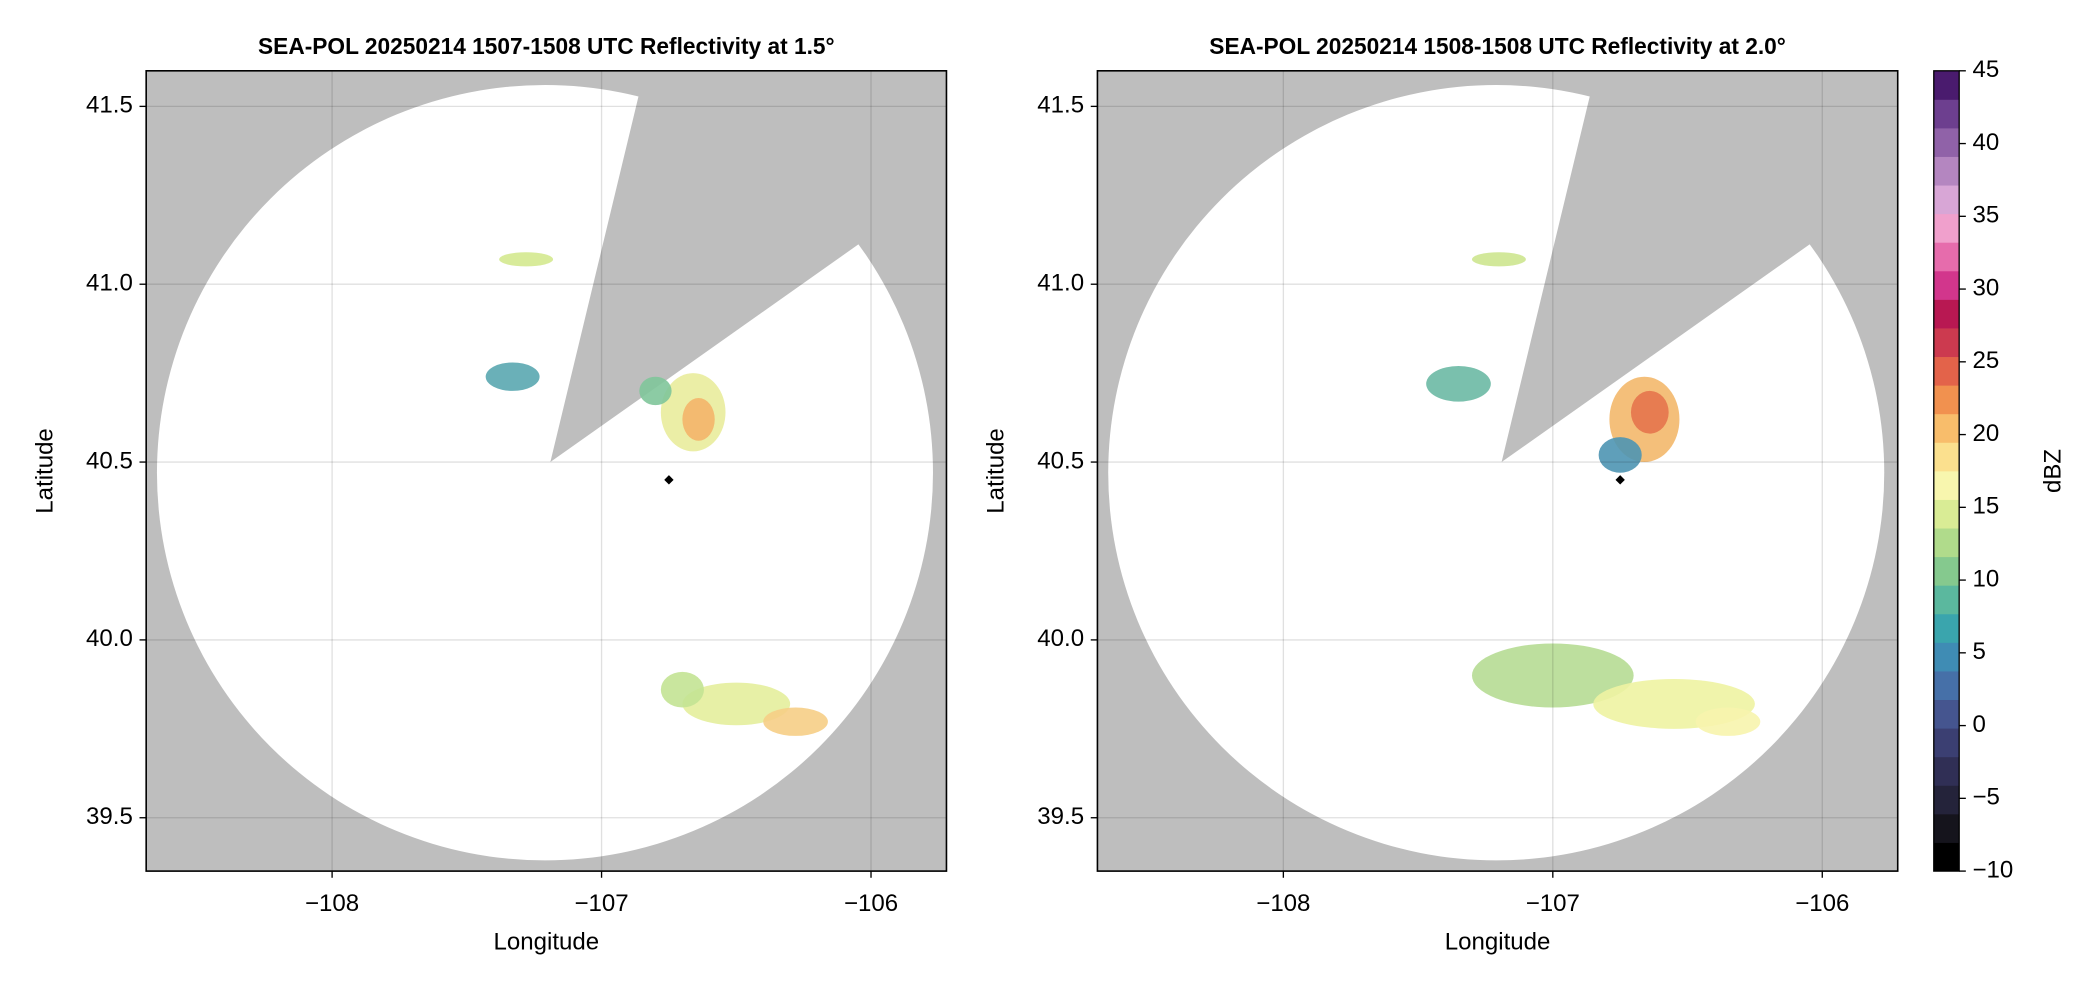 This screenshot has height=990, width=2096. Describe the element at coordinates (2052, 471) in the screenshot. I see `colorbar-label: dBZ` at that location.